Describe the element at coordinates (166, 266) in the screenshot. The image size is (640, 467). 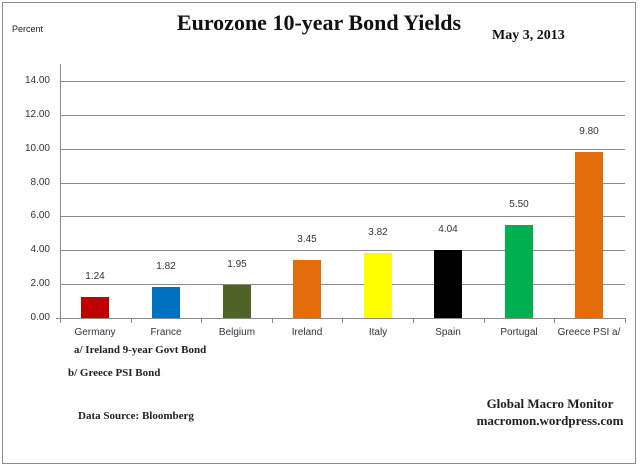
I see `data-label: 1.82` at that location.